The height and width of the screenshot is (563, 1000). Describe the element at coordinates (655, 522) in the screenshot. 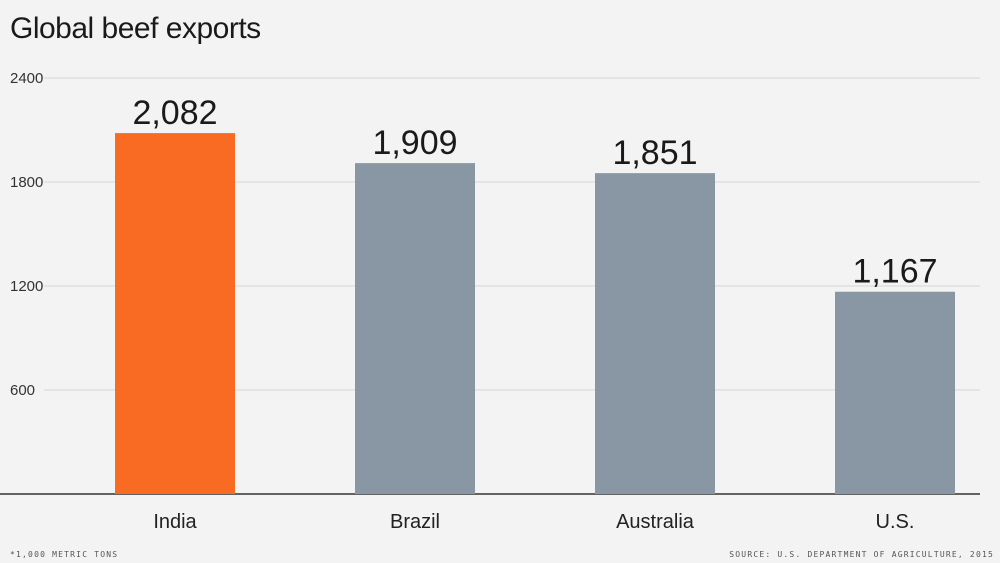

I see `x-tick-label: Australia` at that location.